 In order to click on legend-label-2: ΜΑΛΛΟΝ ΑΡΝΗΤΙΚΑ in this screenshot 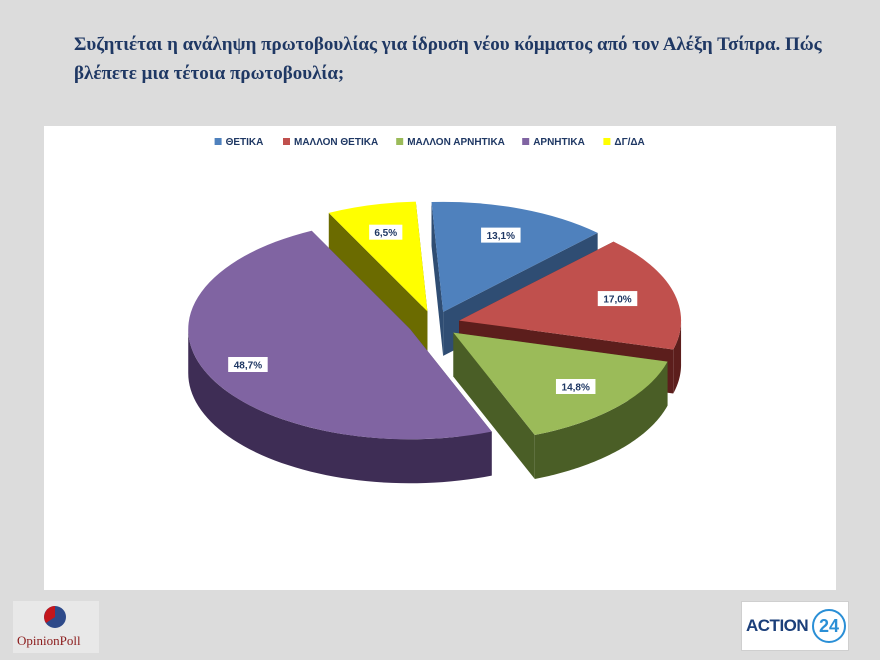, I will do `click(456, 142)`.